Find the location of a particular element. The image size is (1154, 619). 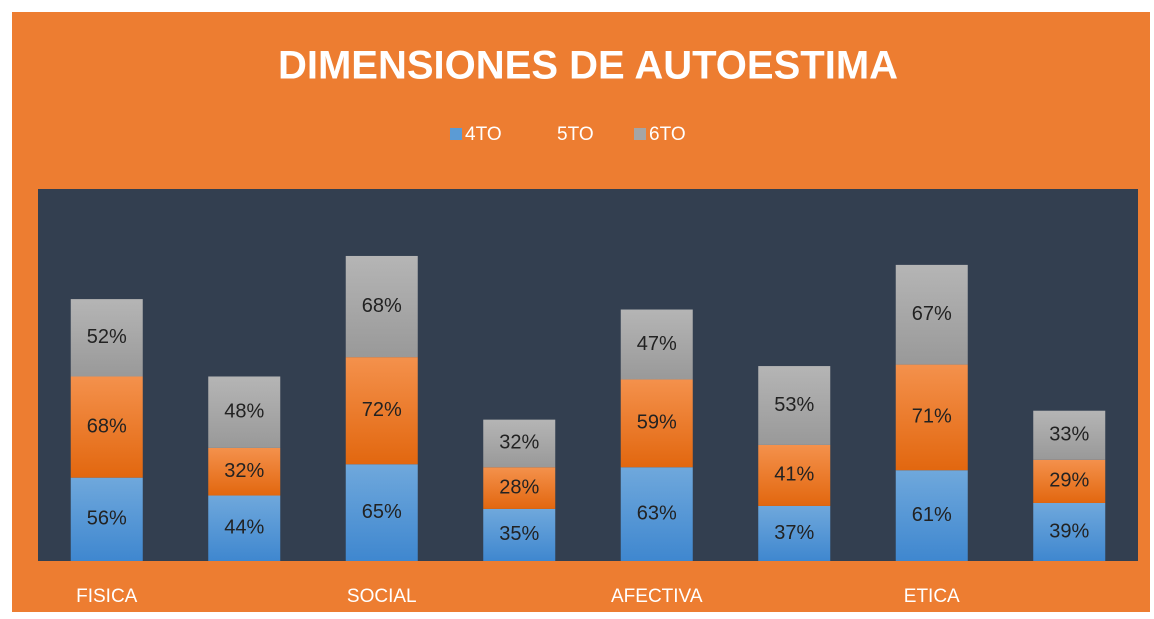

data-label: 65% is located at coordinates (382, 512).